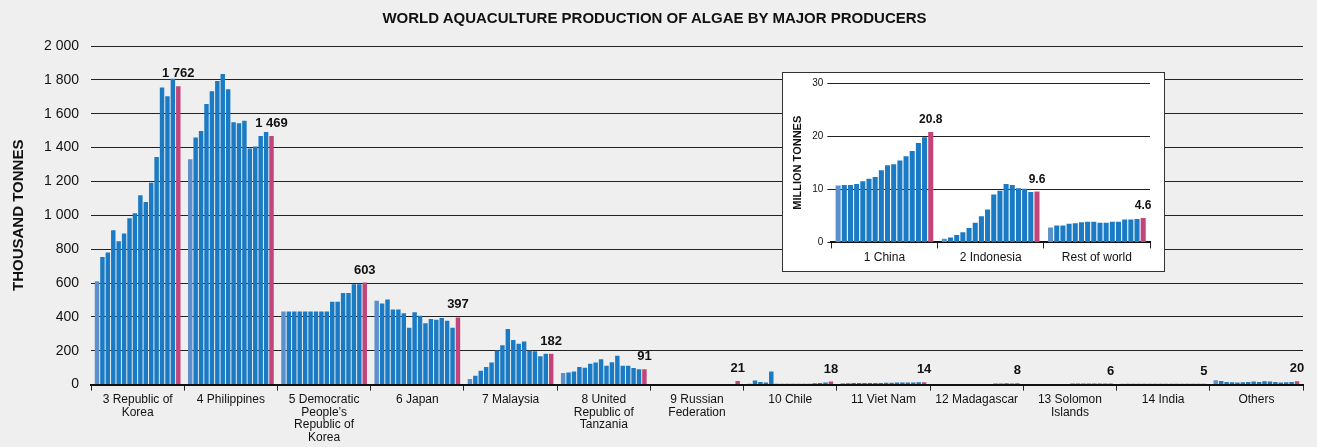  What do you see at coordinates (818, 189) in the screenshot?
I see `y-tick-label: 10` at bounding box center [818, 189].